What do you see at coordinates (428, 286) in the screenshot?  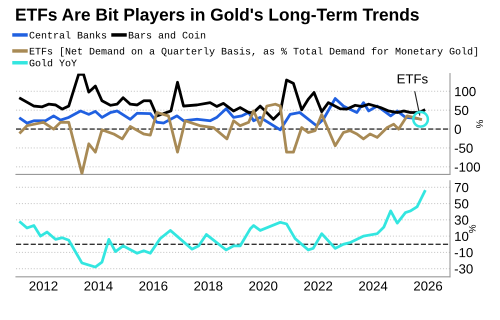 I see `x-tick-label: 2026` at bounding box center [428, 286].